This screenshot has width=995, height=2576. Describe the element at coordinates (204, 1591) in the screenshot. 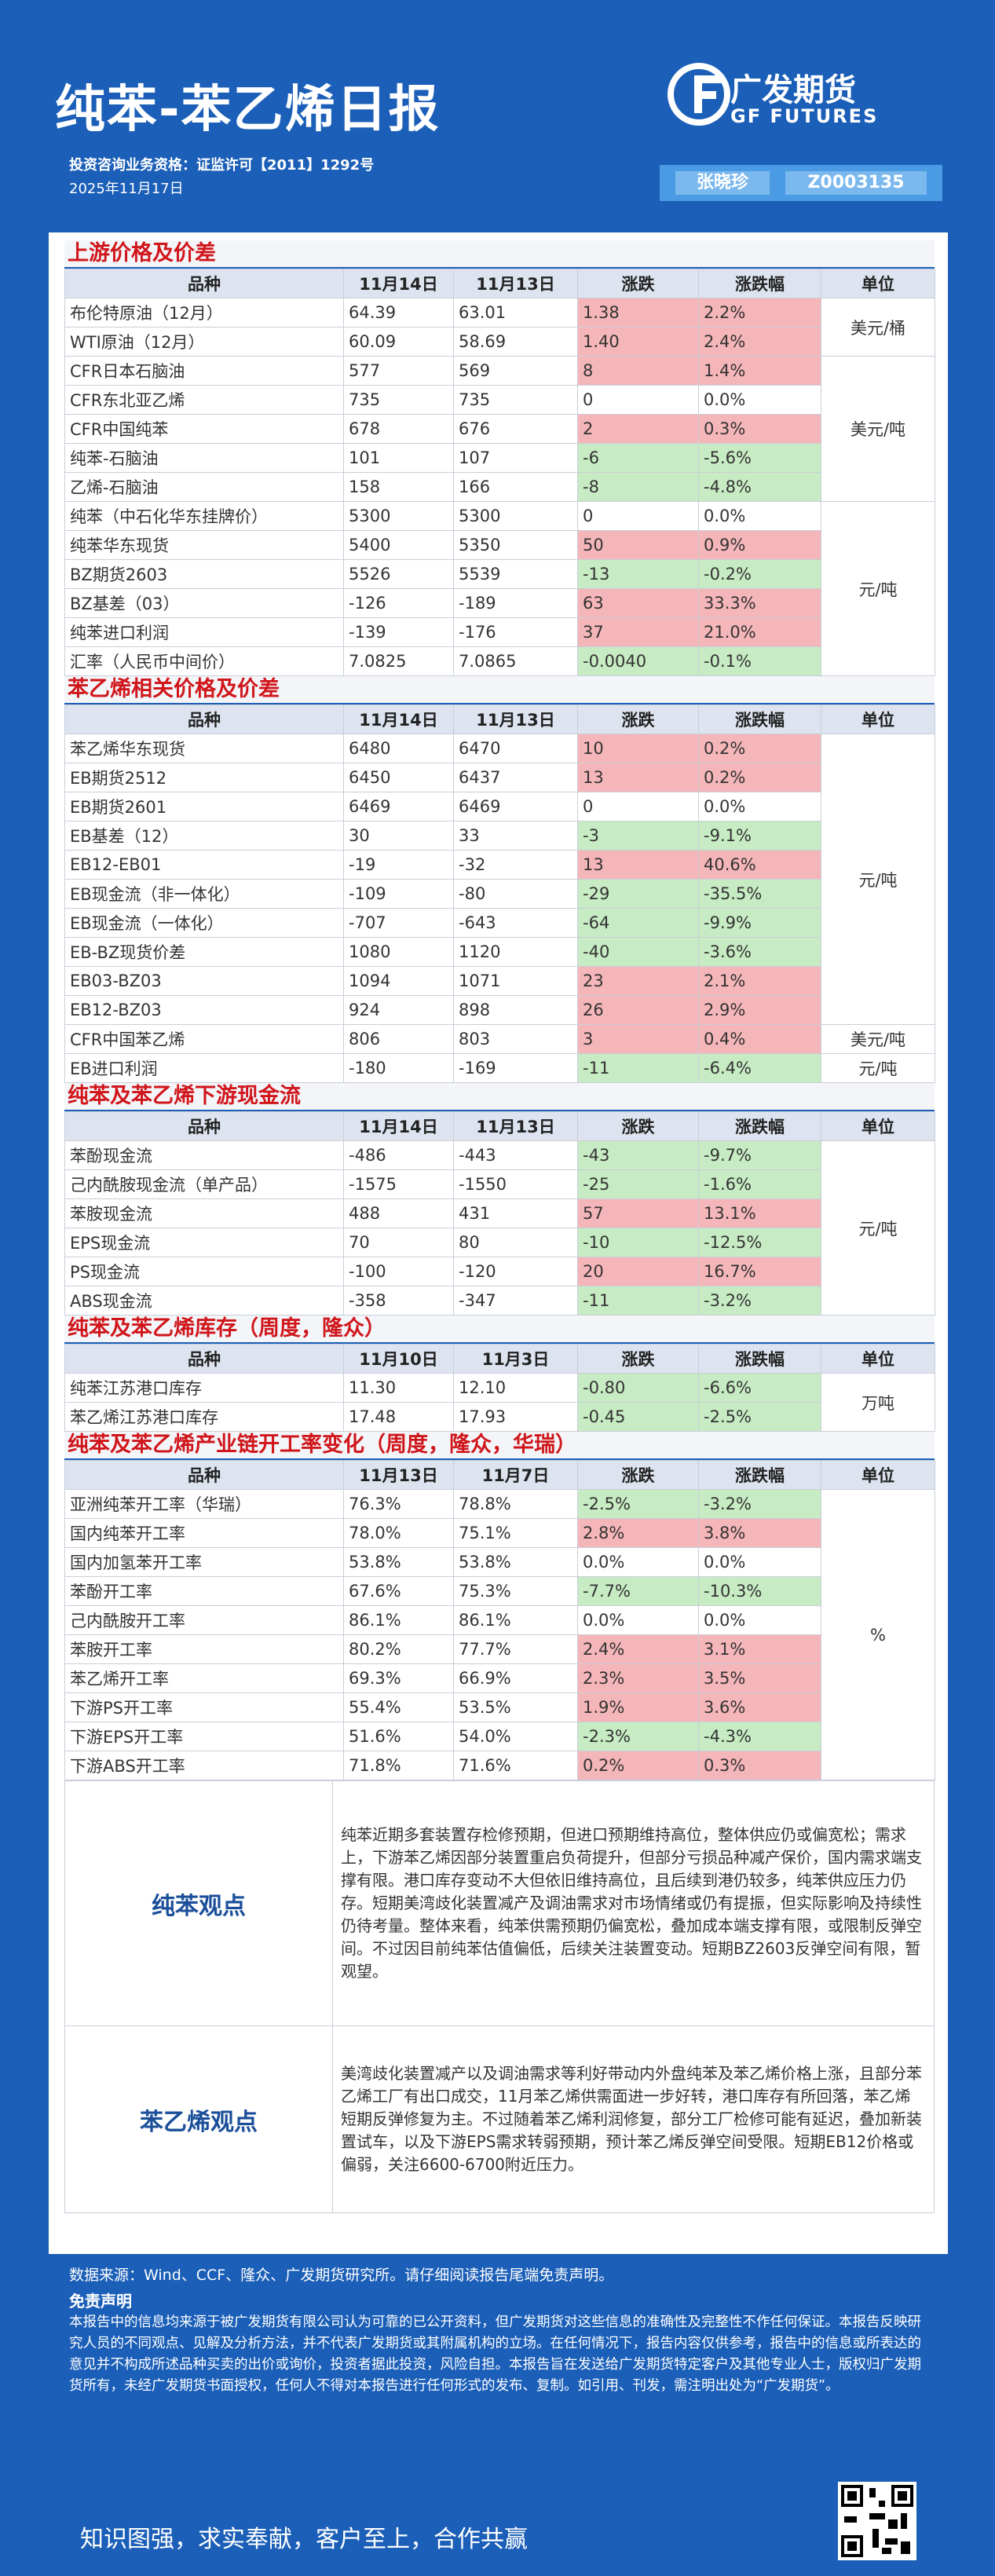

I see `item-name: 苯酚开工率` at that location.